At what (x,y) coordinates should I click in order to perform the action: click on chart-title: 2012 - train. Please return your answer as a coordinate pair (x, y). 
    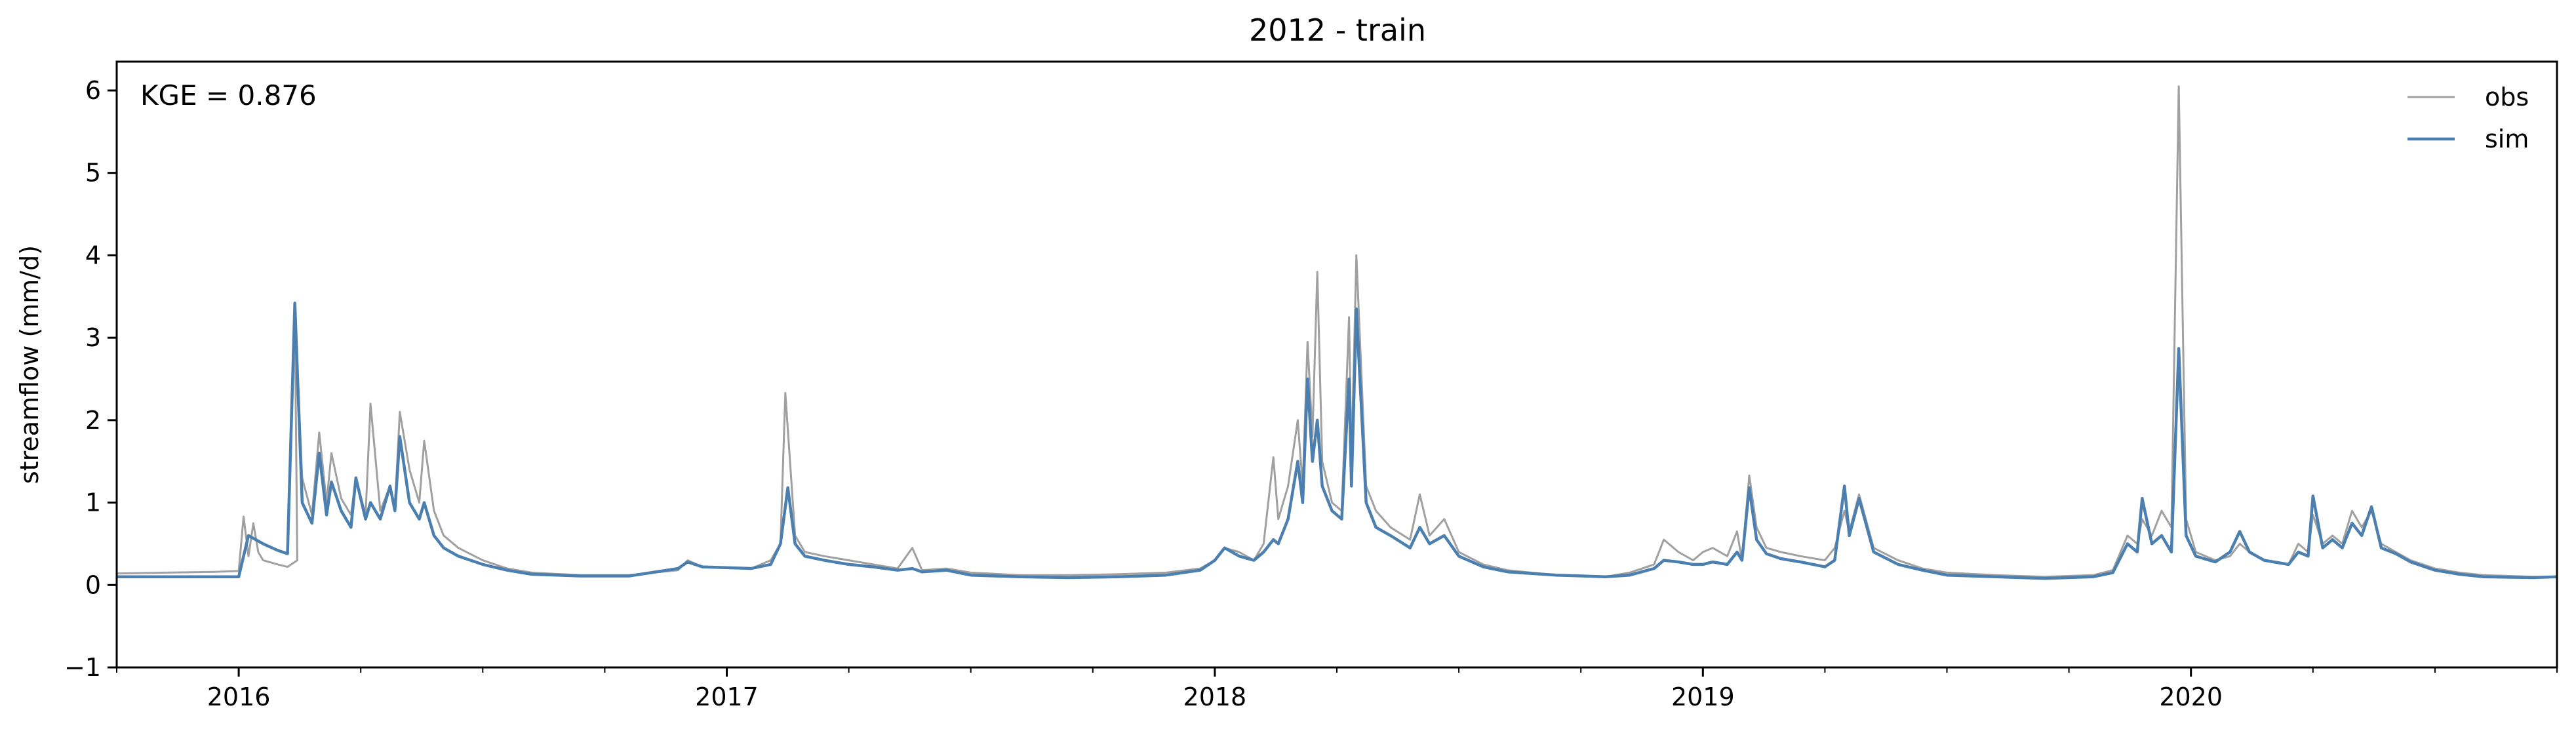
    Looking at the image, I should click on (1337, 30).